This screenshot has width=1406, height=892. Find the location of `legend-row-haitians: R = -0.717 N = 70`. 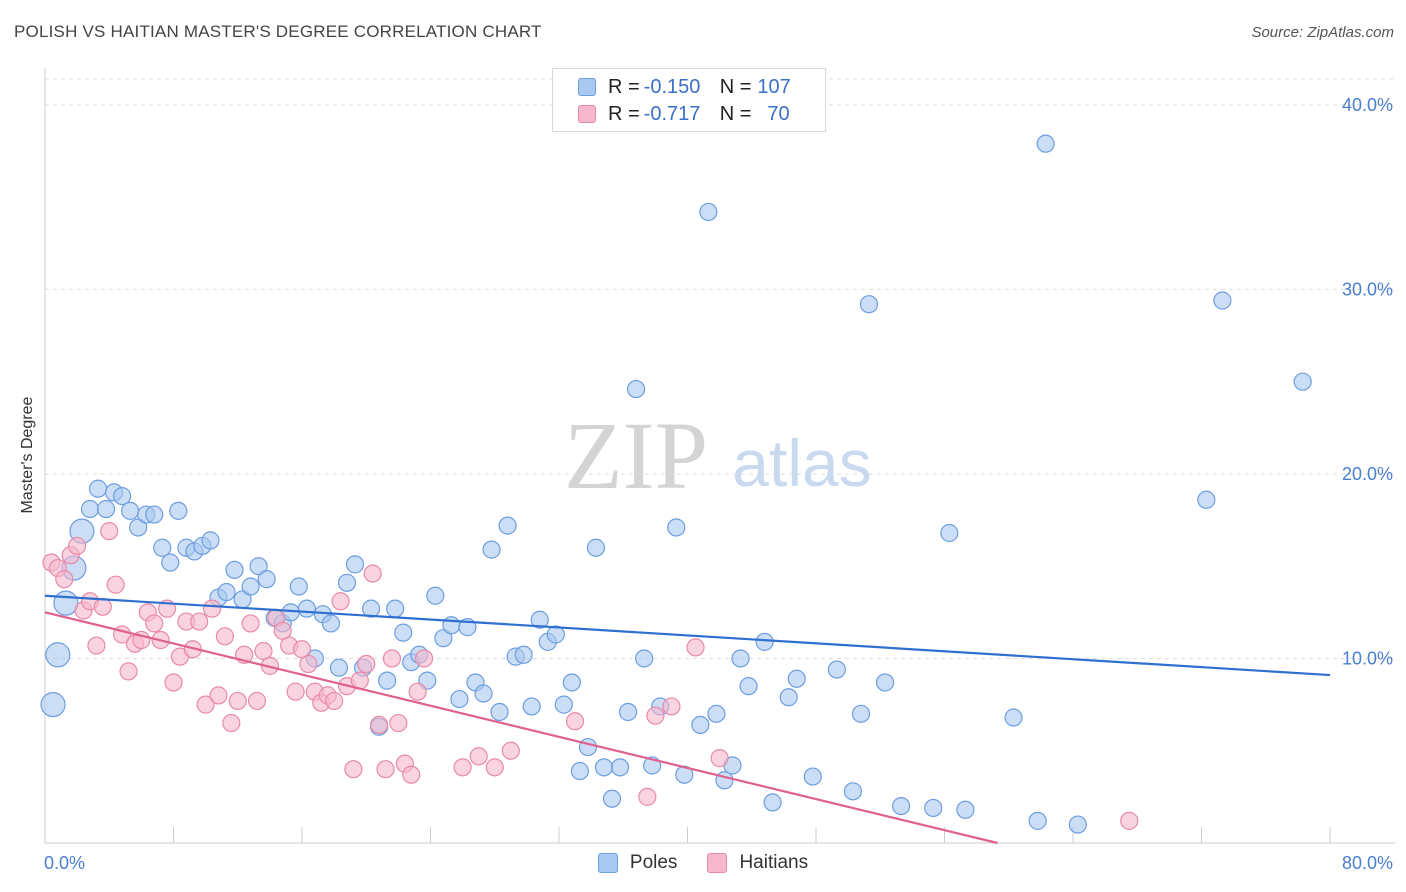

legend-row-haitians: R = -0.717 N = 70 is located at coordinates (684, 114).